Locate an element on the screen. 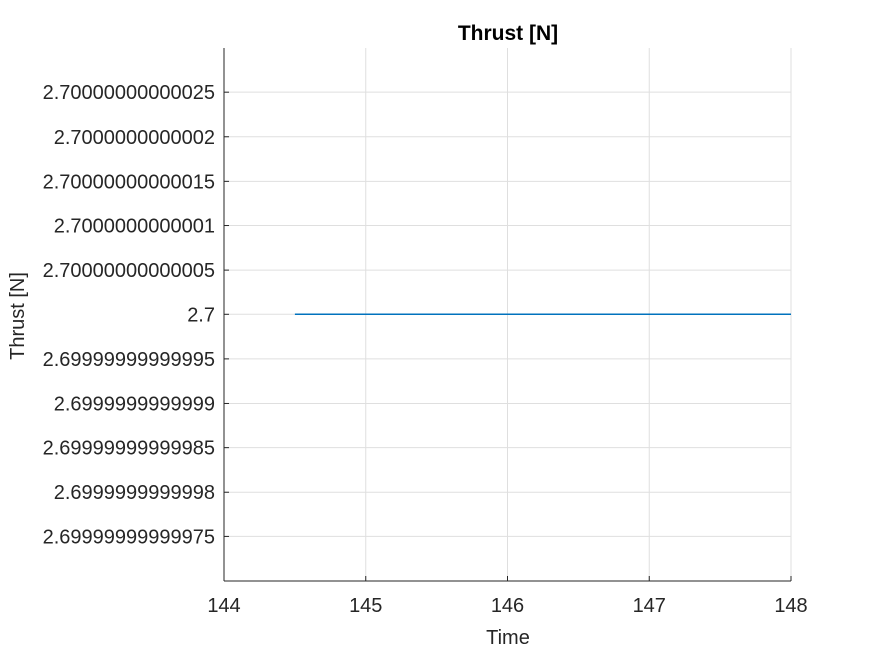 The width and height of the screenshot is (875, 656). x-tick-label: 145 is located at coordinates (365, 606).